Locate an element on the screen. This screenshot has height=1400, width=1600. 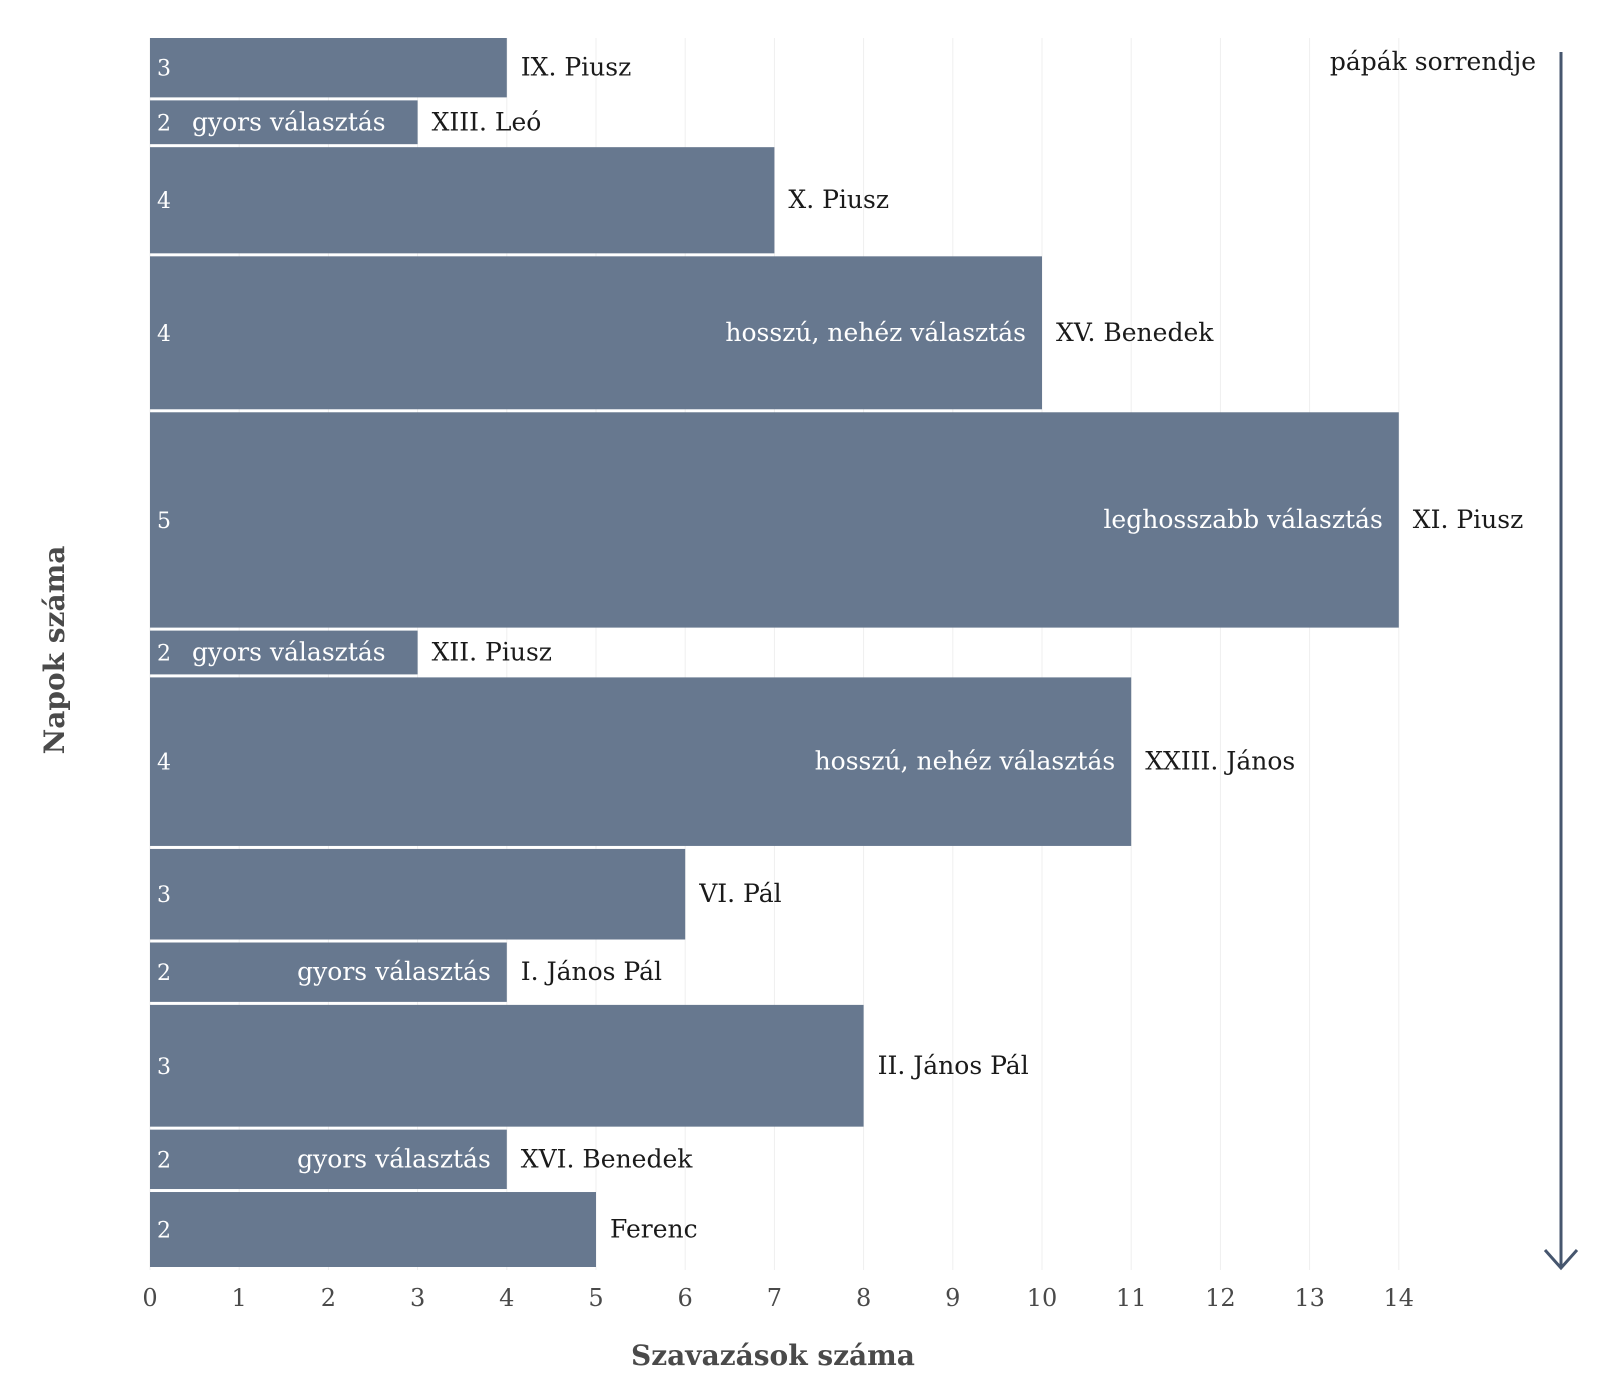
x-tick-label: 13 is located at coordinates (1309, 1298).